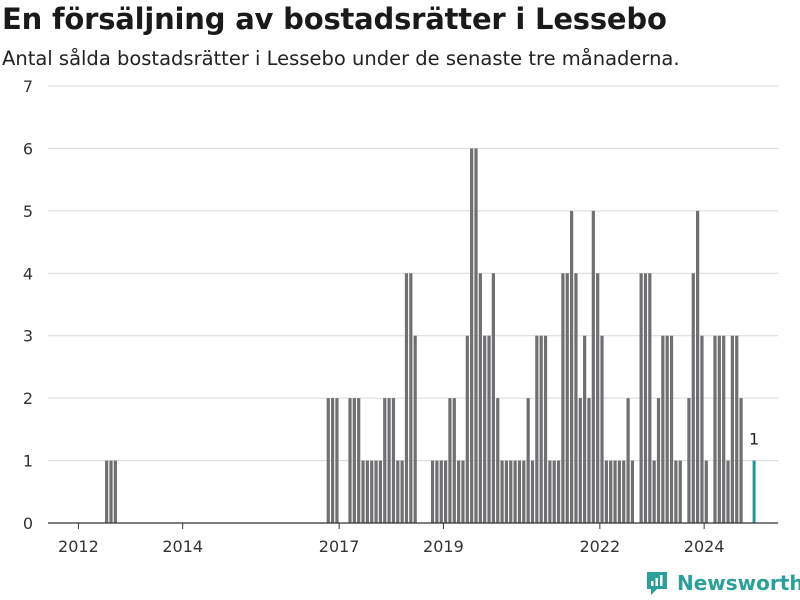  Describe the element at coordinates (657, 583) in the screenshot. I see `newsworthy-logo-icon` at that location.